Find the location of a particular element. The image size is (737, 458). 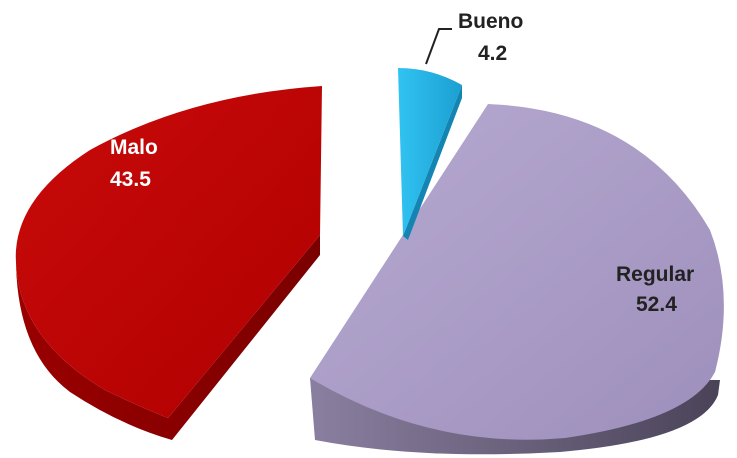

pie-slice-bueno-top is located at coordinates (430, 152).